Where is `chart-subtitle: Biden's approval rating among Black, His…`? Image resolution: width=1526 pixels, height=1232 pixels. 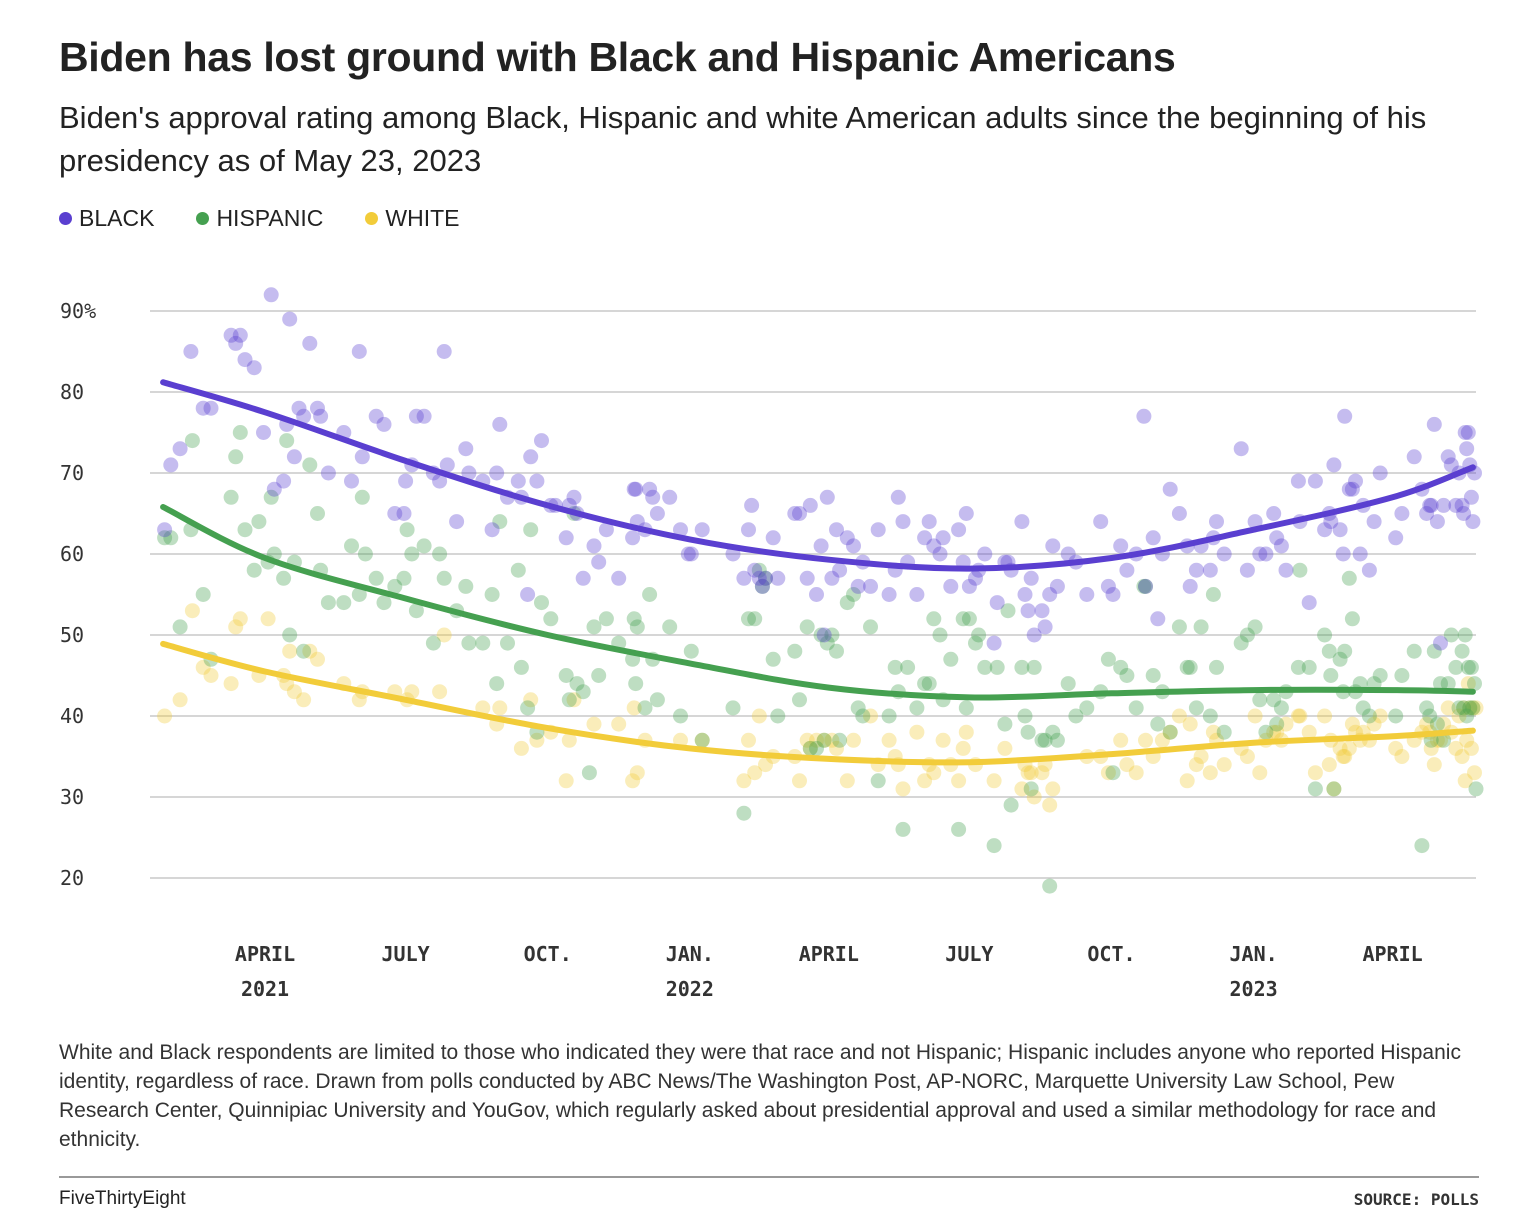
chart-subtitle: Biden's approval rating among Black, His… is located at coordinates (743, 139).